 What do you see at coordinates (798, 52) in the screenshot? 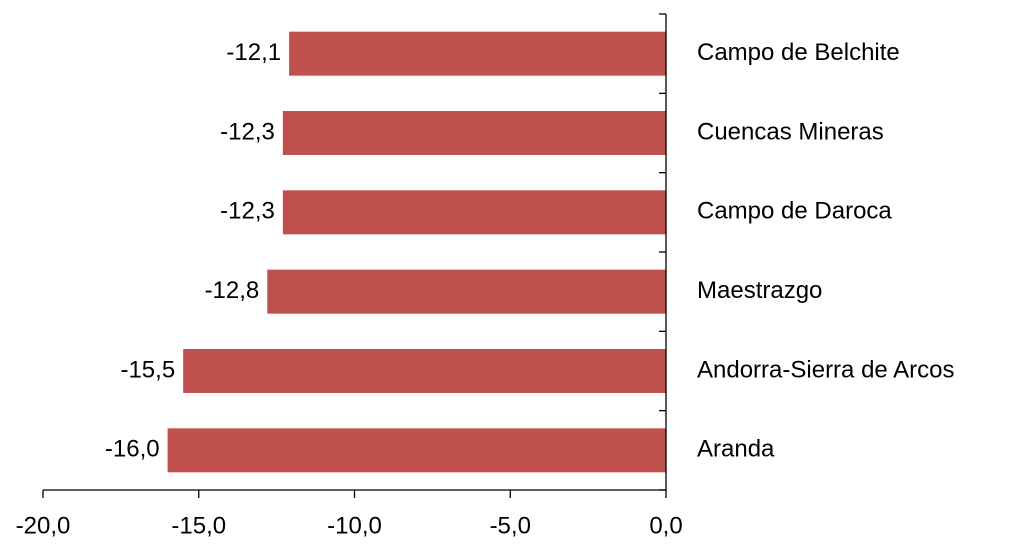
I see `category-label: Campo de Belchite` at bounding box center [798, 52].